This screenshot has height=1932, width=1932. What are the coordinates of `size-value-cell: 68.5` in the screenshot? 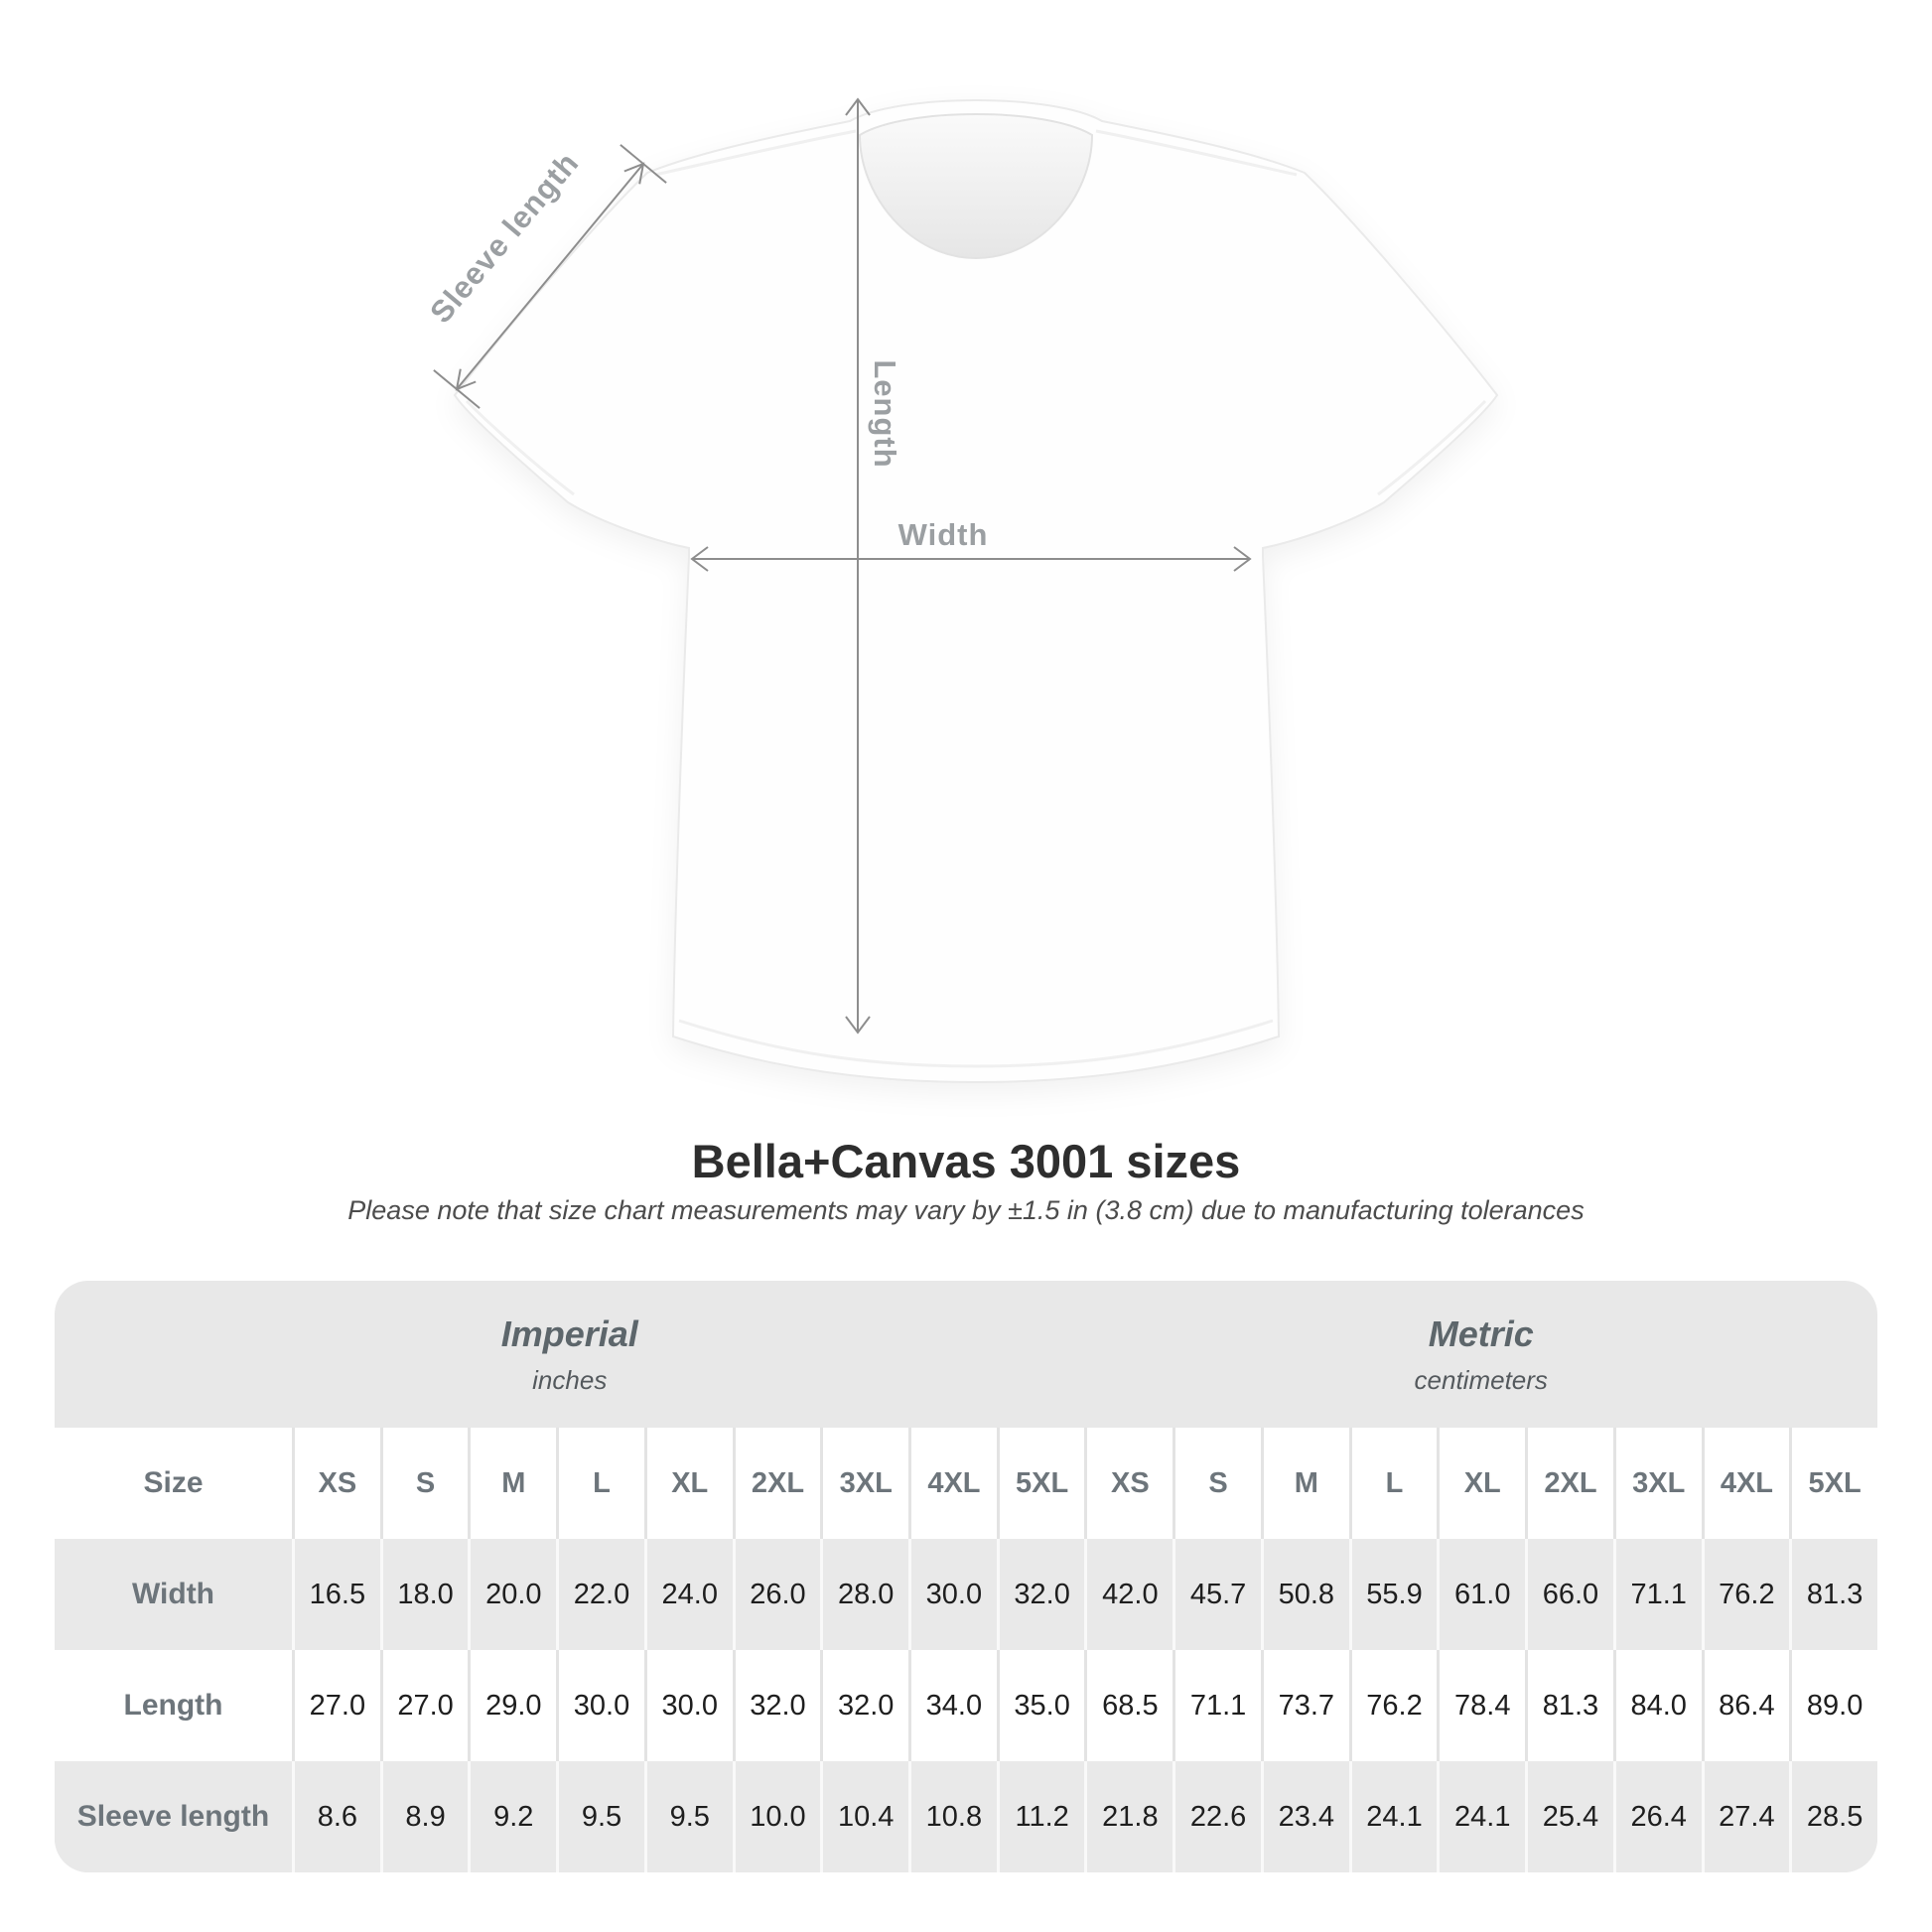 It's located at (1128, 1706).